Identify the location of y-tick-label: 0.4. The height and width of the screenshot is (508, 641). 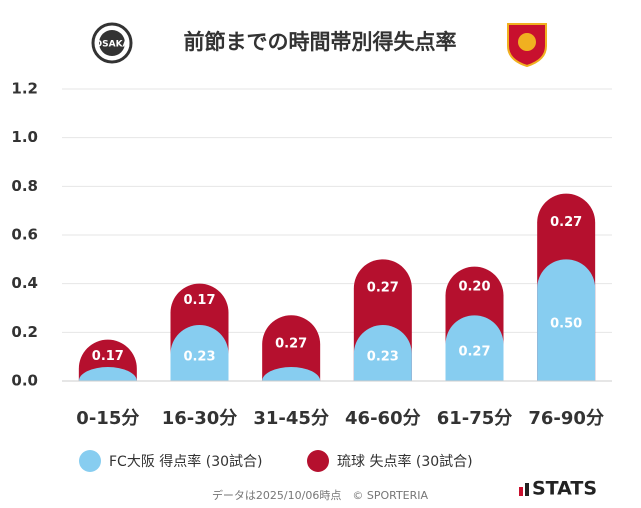
(24, 283).